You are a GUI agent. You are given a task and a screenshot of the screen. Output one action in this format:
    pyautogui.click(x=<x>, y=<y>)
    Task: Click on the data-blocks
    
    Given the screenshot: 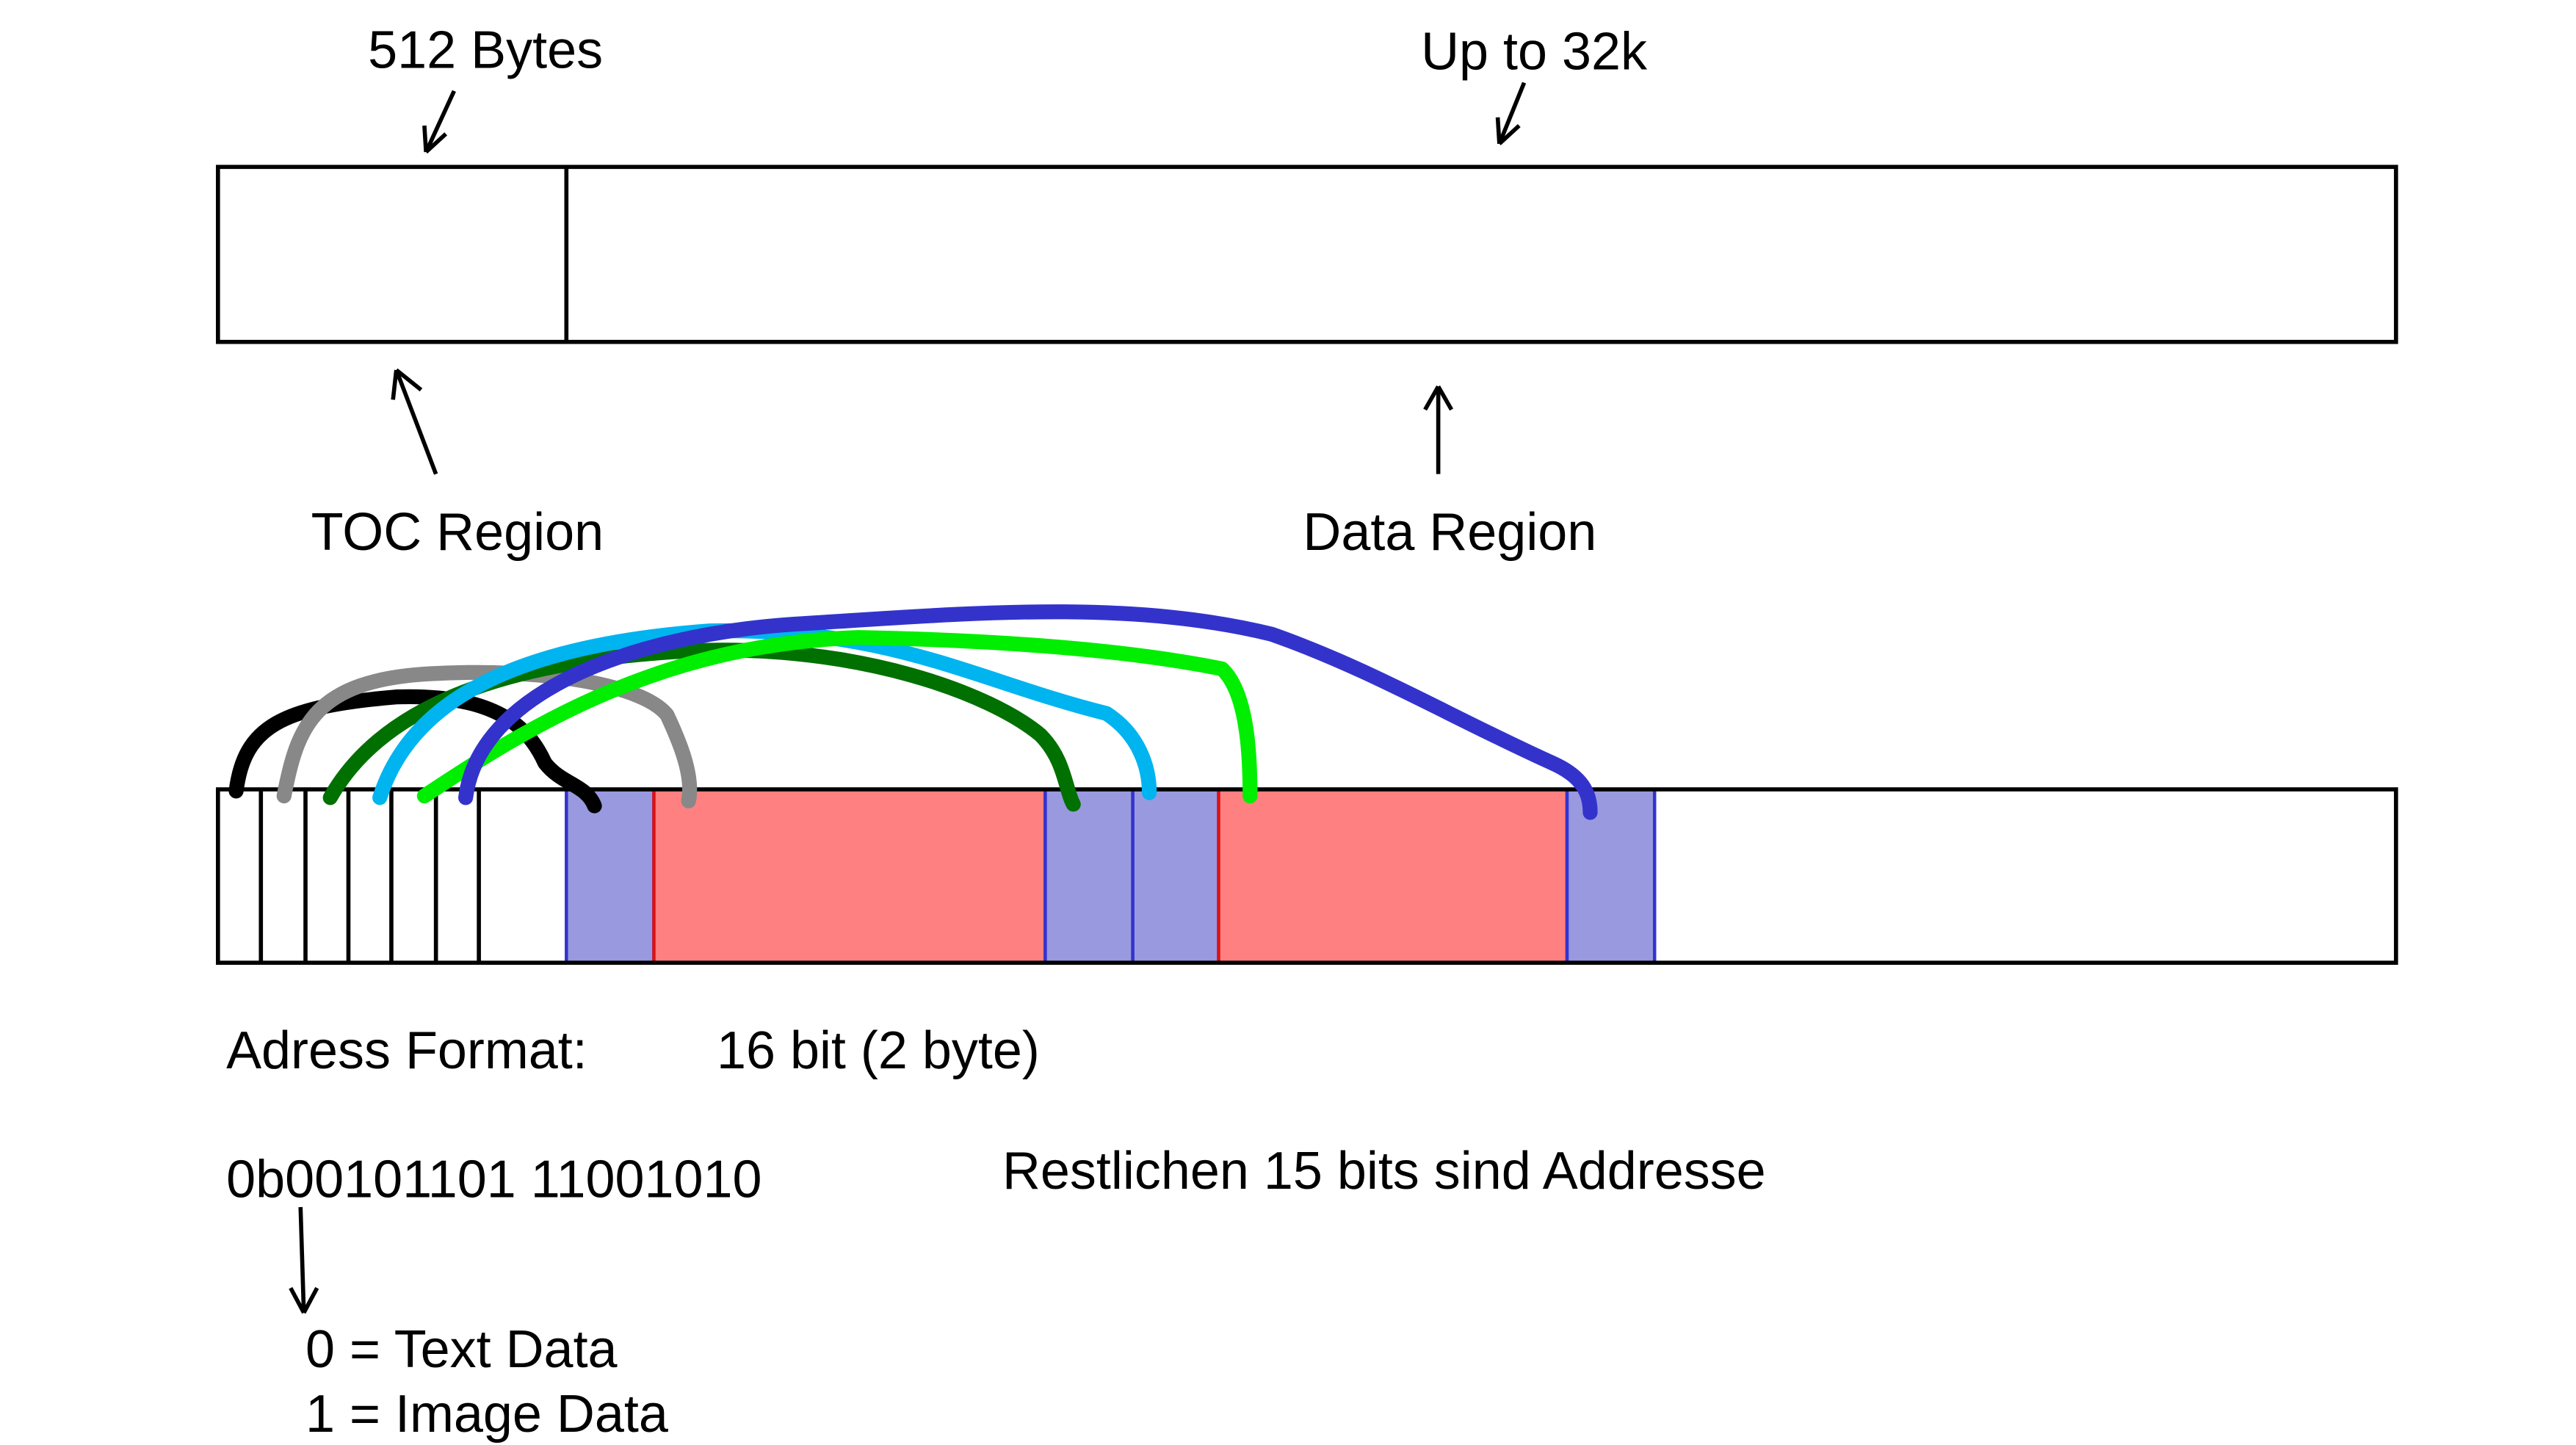 What is the action you would take?
    pyautogui.click(x=1111, y=876)
    